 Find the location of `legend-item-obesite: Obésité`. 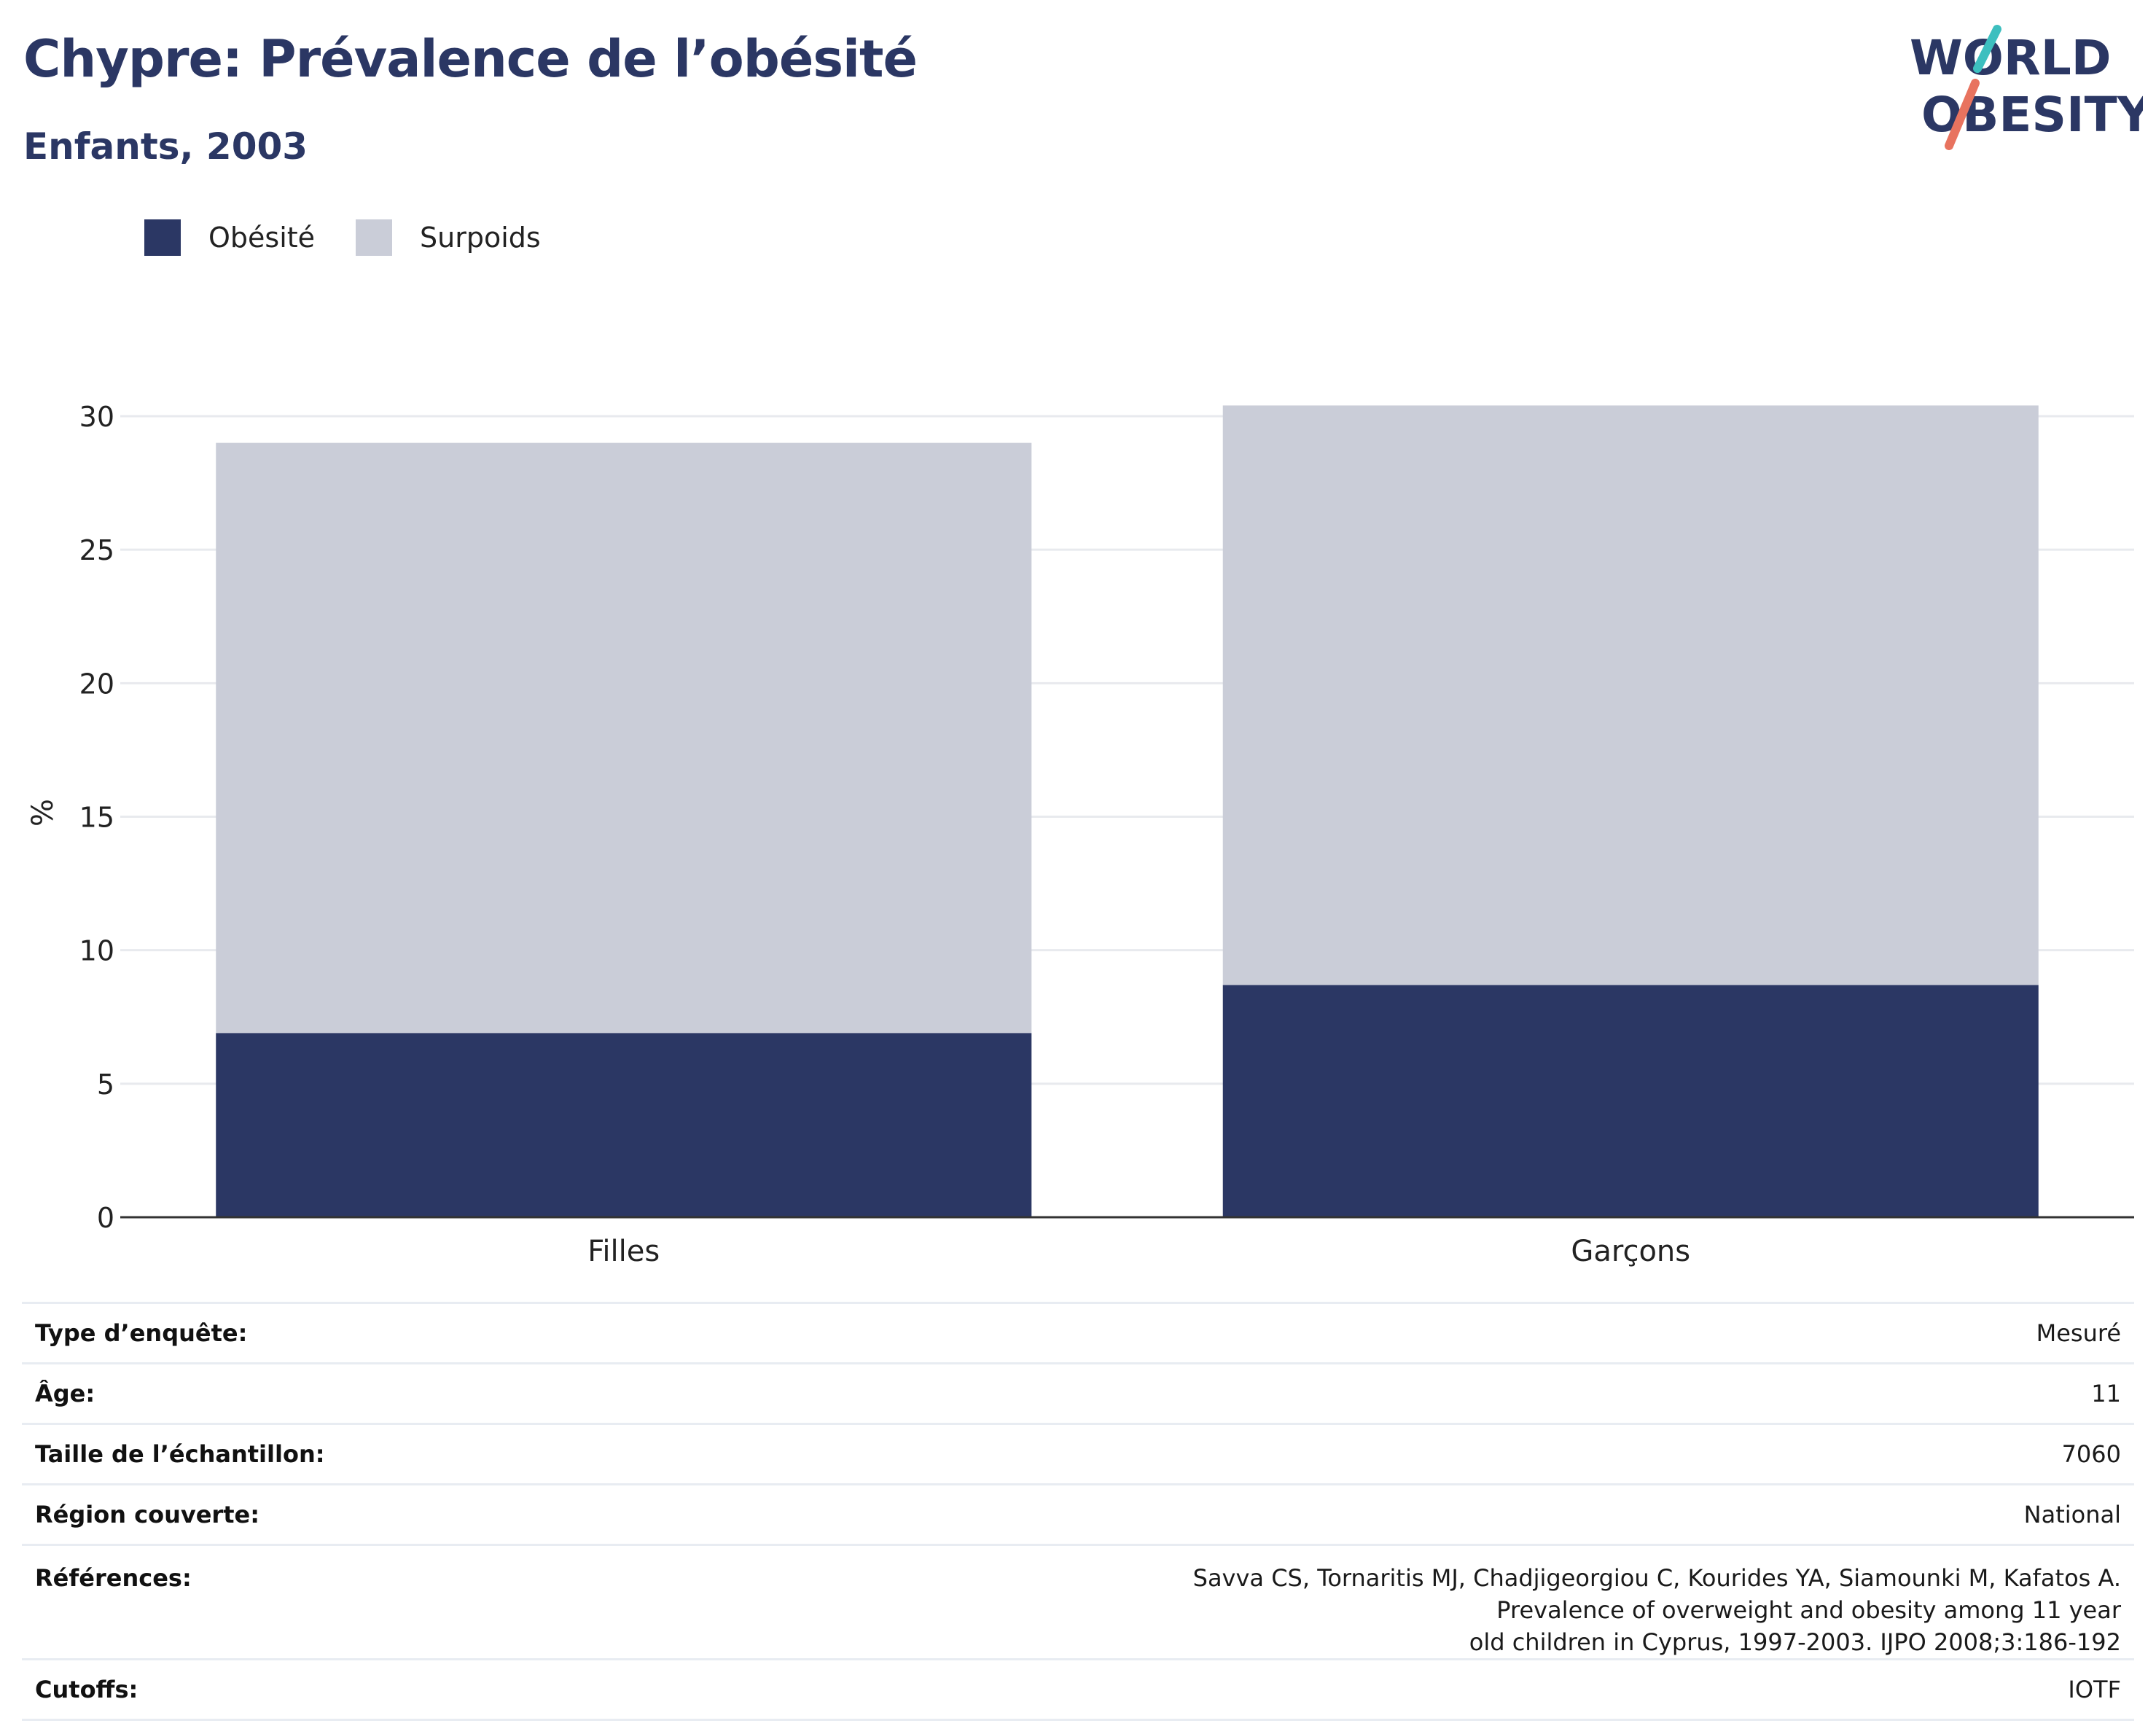

legend-item-obesite: Obésité is located at coordinates (230, 238).